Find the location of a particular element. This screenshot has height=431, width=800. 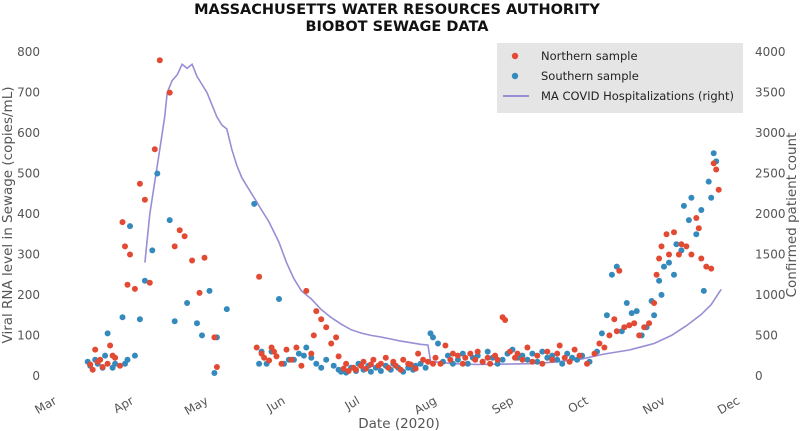

x-tick-label: Nov is located at coordinates (653, 405).